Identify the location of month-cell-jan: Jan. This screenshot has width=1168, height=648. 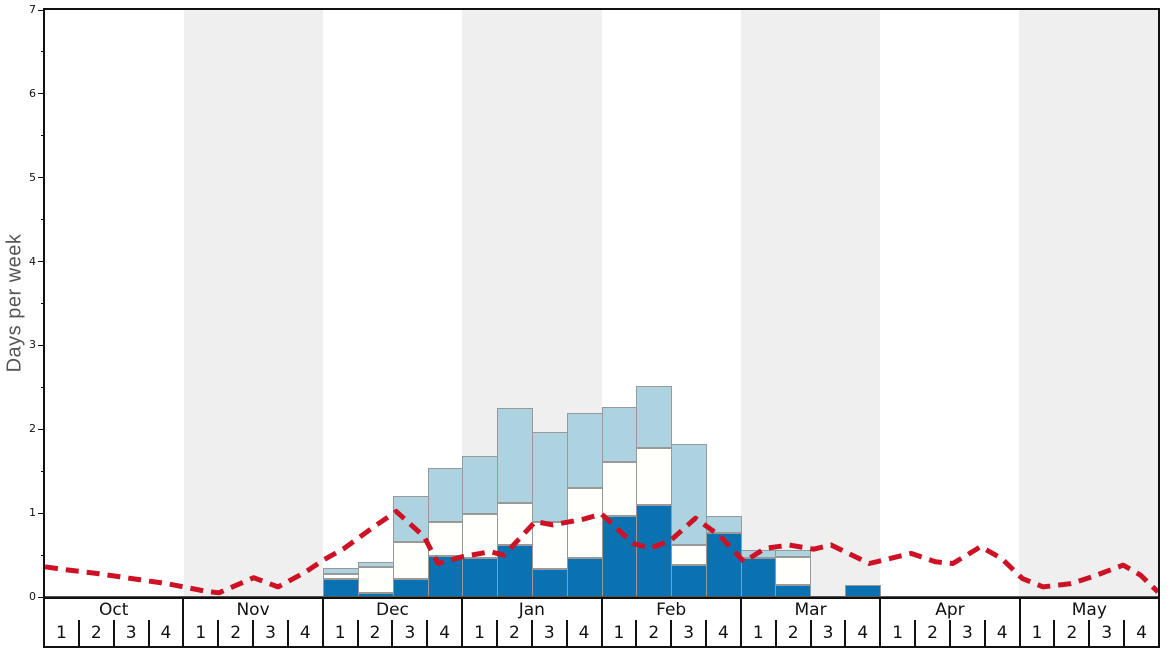
(530, 609).